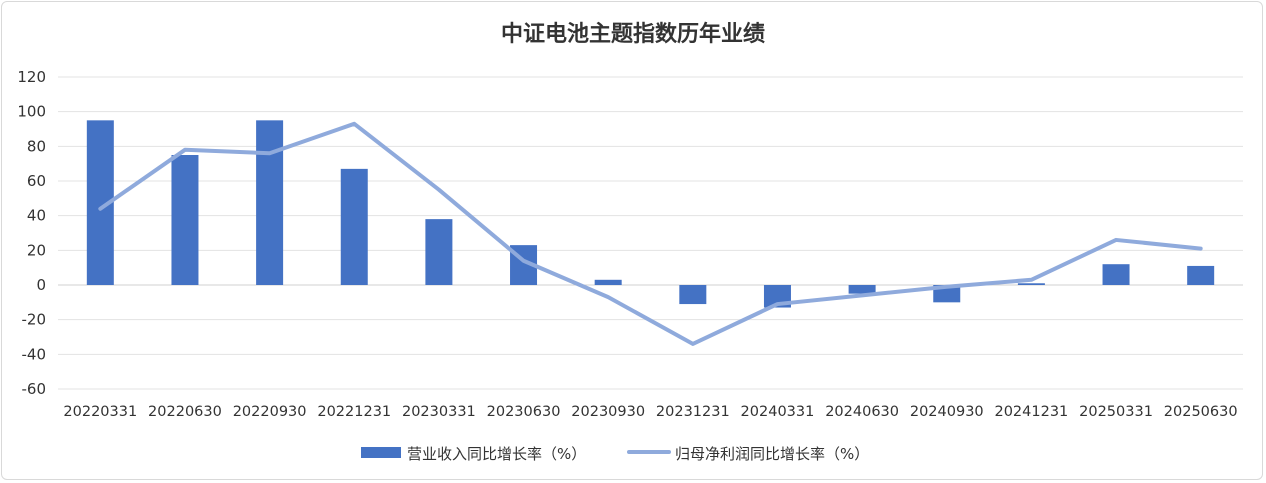 The height and width of the screenshot is (483, 1266). Describe the element at coordinates (31, 112) in the screenshot. I see `y-tick-label: 100` at that location.